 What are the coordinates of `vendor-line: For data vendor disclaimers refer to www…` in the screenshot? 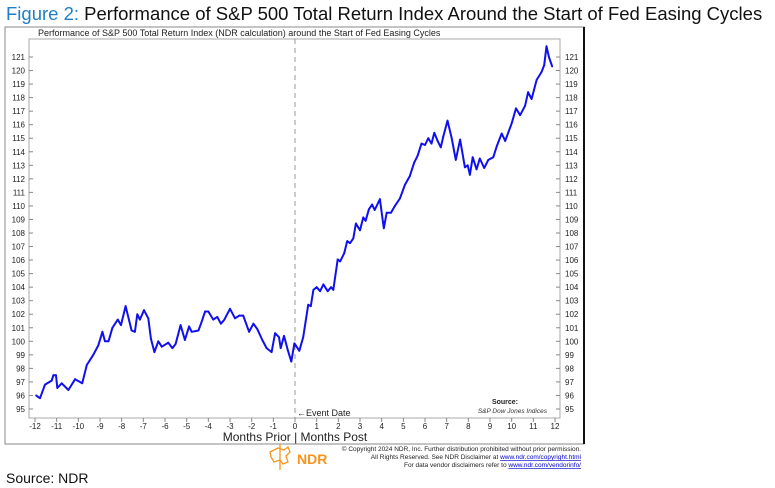 It's located at (492, 465).